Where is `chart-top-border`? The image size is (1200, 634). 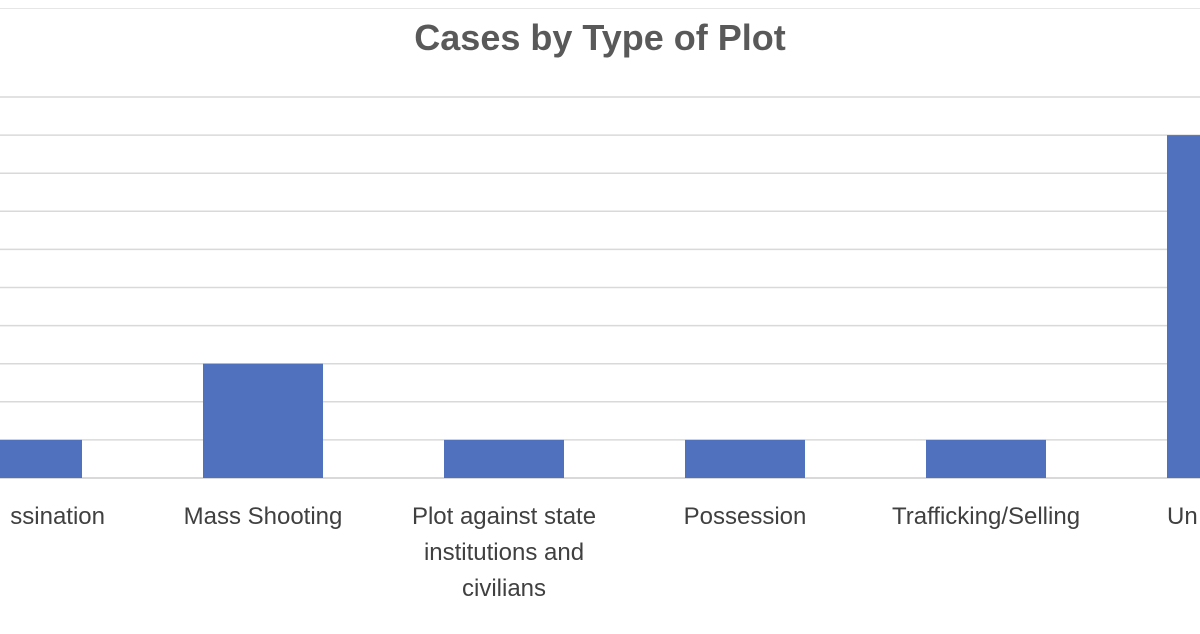 chart-top-border is located at coordinates (600, 8).